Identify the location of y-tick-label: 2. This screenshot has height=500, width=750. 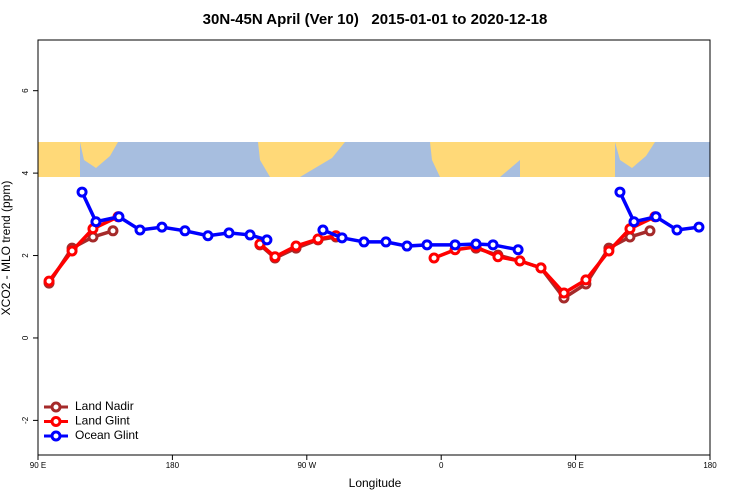
(25, 255).